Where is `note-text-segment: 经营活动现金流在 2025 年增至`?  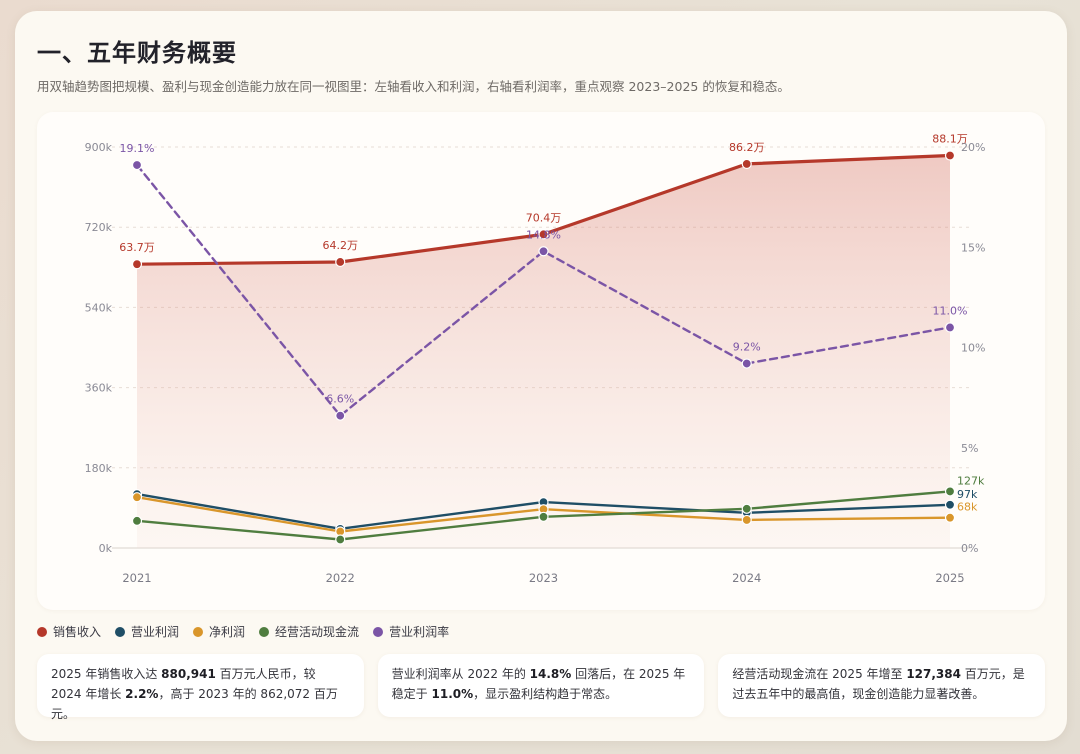
note-text-segment: 经营活动现金流在 2025 年增至 is located at coordinates (819, 674).